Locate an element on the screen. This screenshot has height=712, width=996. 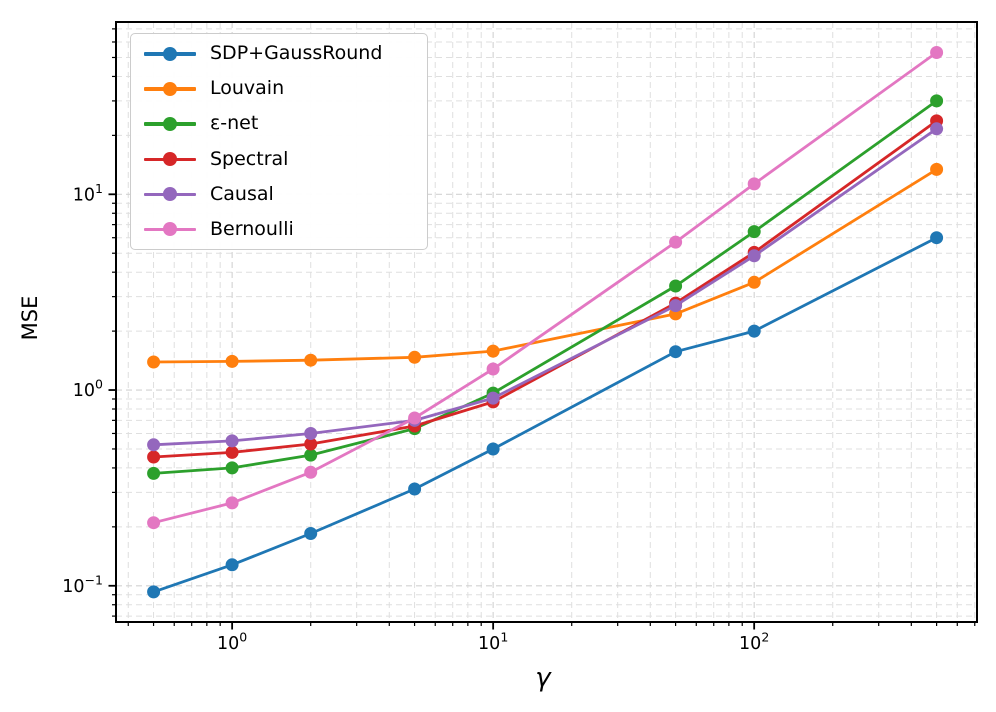
legend-label-louvain: Louvain is located at coordinates (247, 88).